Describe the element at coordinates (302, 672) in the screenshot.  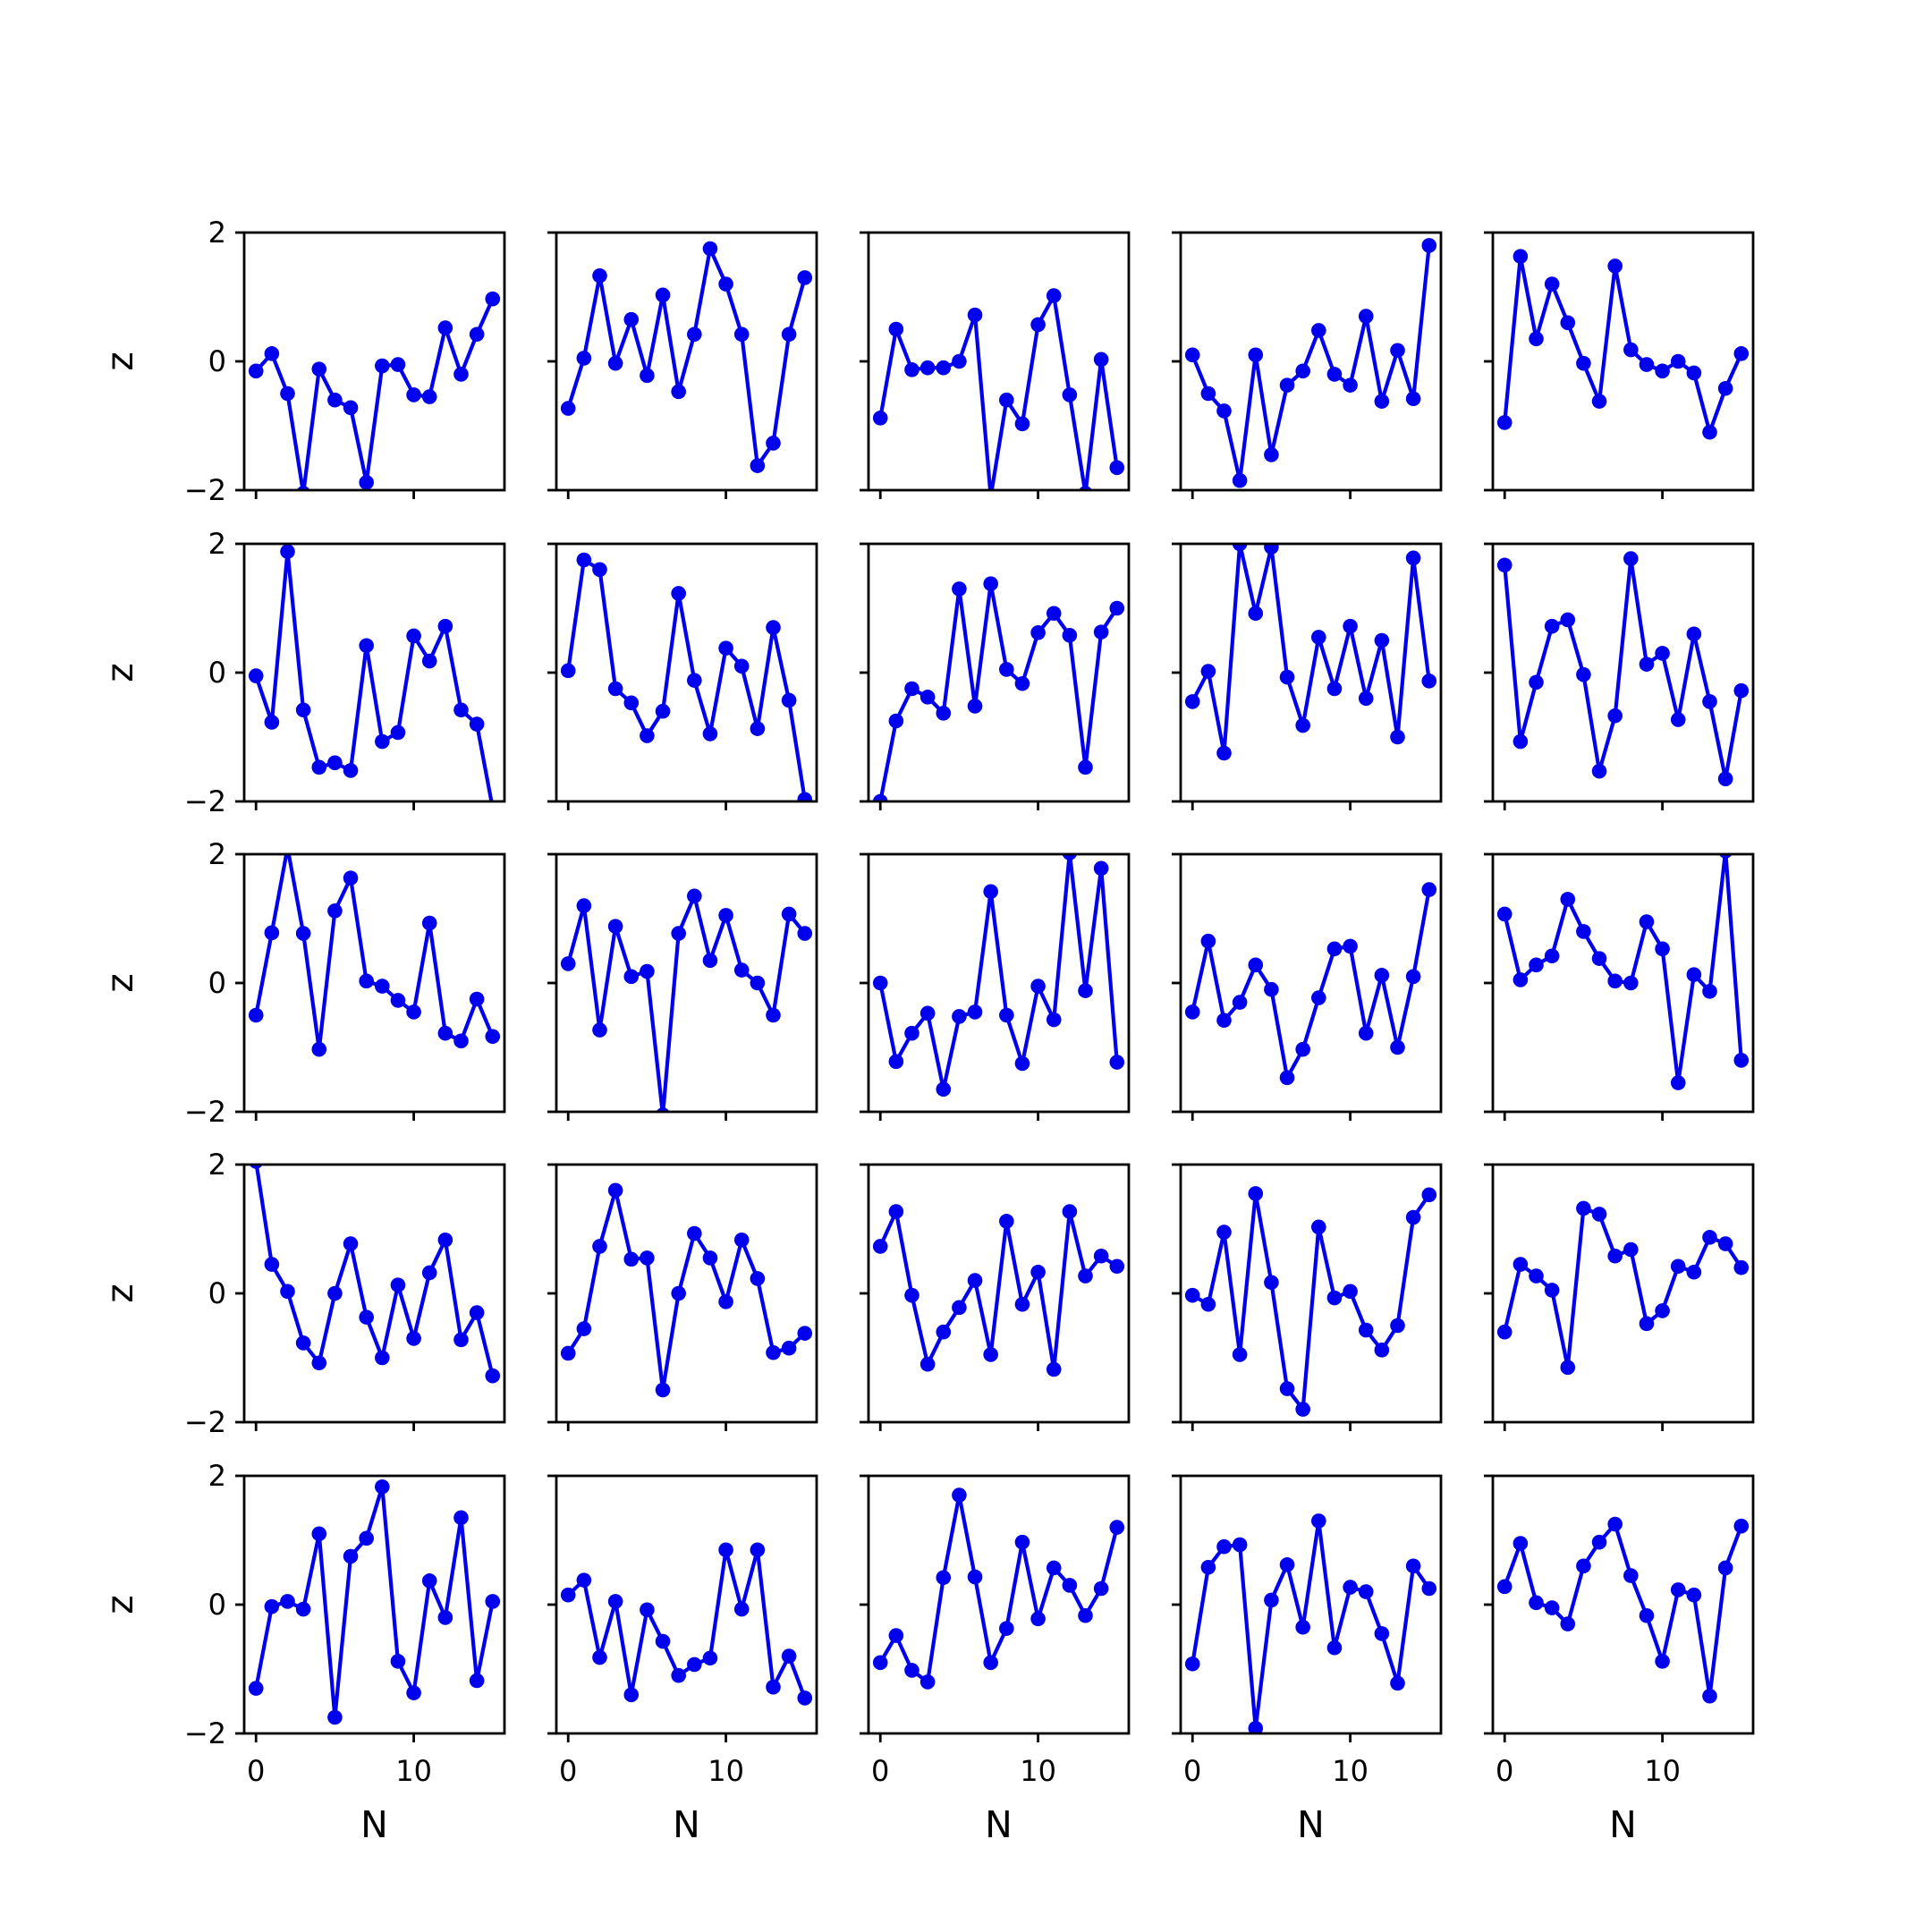
I see `panel-r2-c1: −2 0 2 z` at that location.